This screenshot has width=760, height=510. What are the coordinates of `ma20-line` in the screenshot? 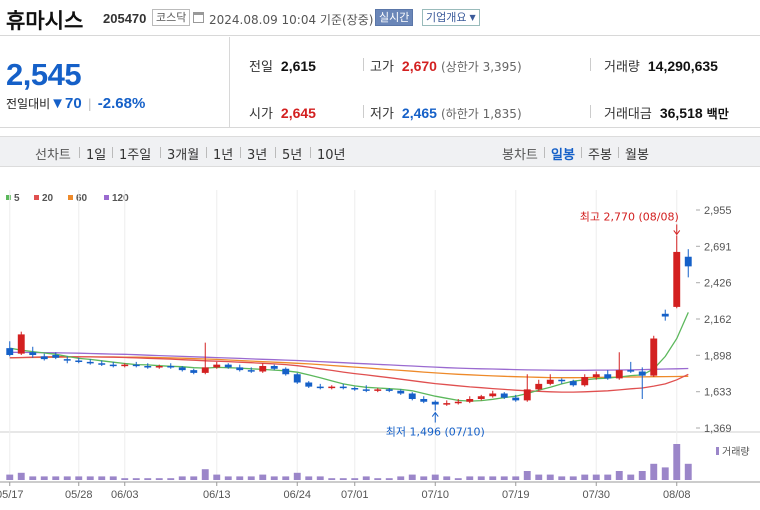 It's located at (349, 374).